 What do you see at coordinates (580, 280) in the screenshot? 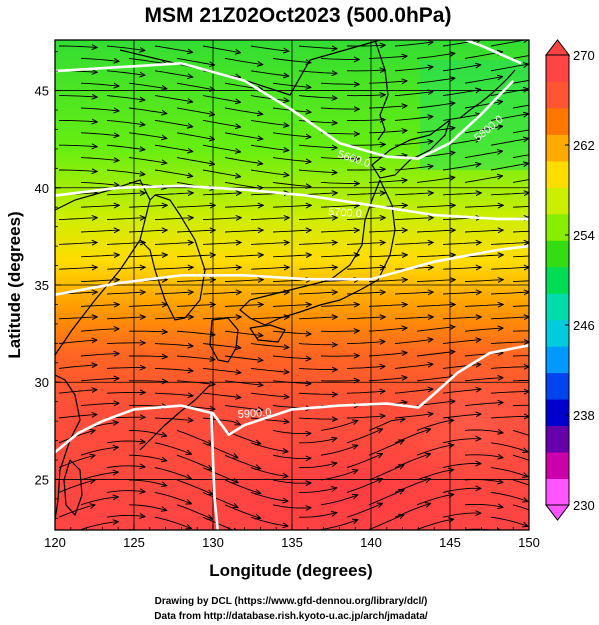
I see `colorbar-ticks: 270 262 254 246 238 230` at bounding box center [580, 280].